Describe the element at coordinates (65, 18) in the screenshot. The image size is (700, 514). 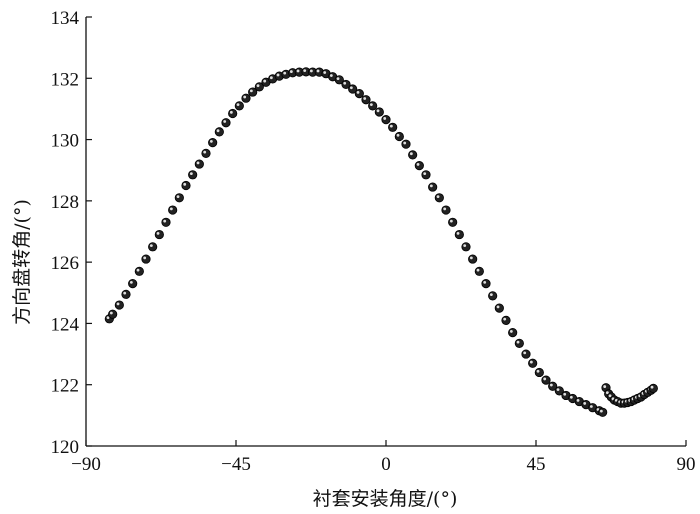
I see `y-tick-label: 134` at that location.